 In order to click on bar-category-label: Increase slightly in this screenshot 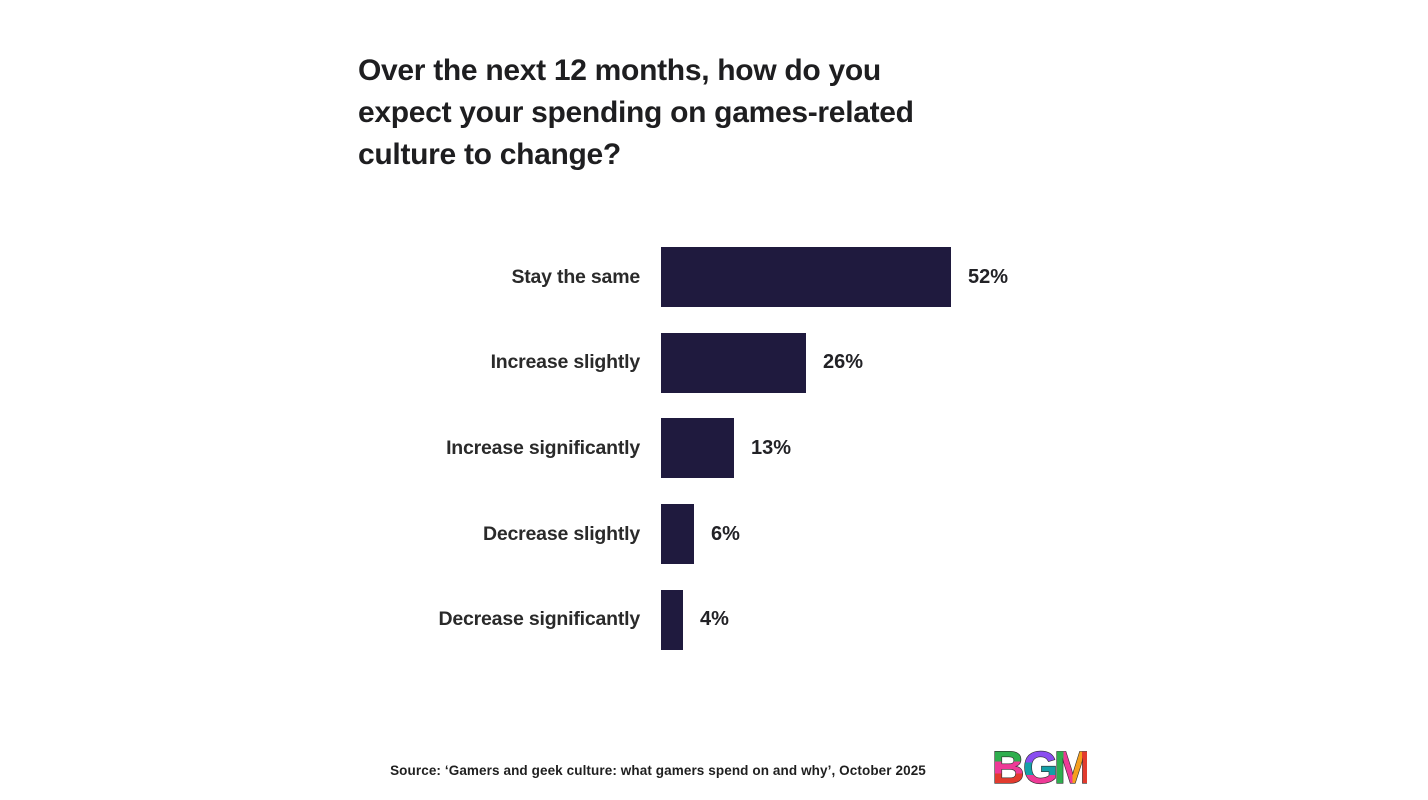, I will do `click(565, 362)`.